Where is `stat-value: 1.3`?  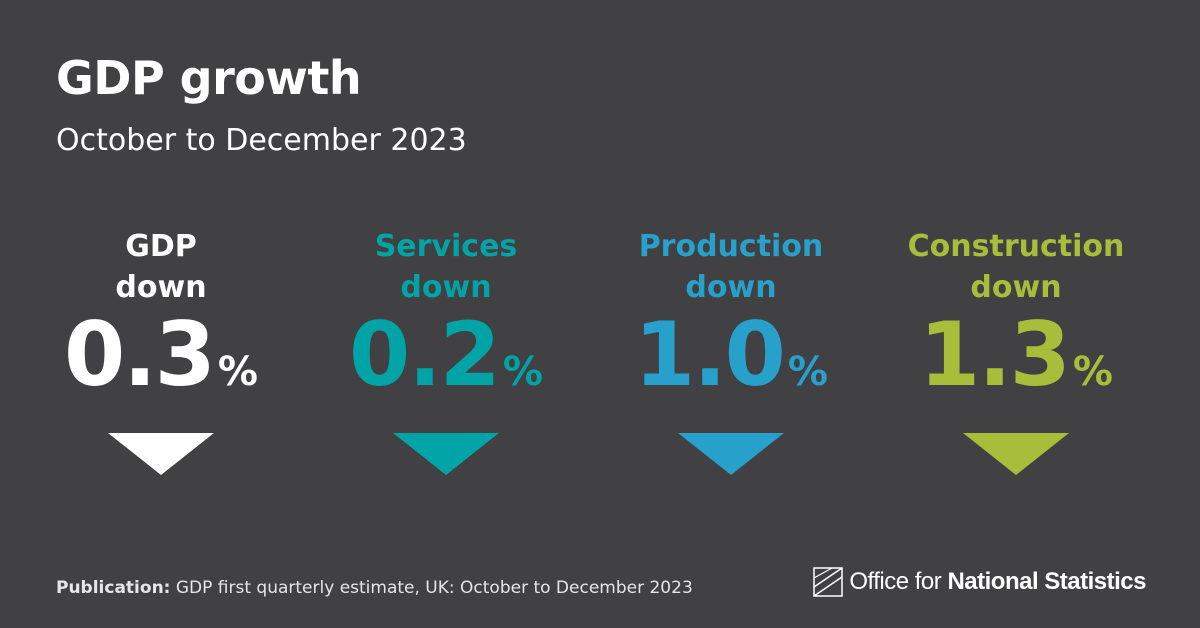 stat-value: 1.3 is located at coordinates (995, 354).